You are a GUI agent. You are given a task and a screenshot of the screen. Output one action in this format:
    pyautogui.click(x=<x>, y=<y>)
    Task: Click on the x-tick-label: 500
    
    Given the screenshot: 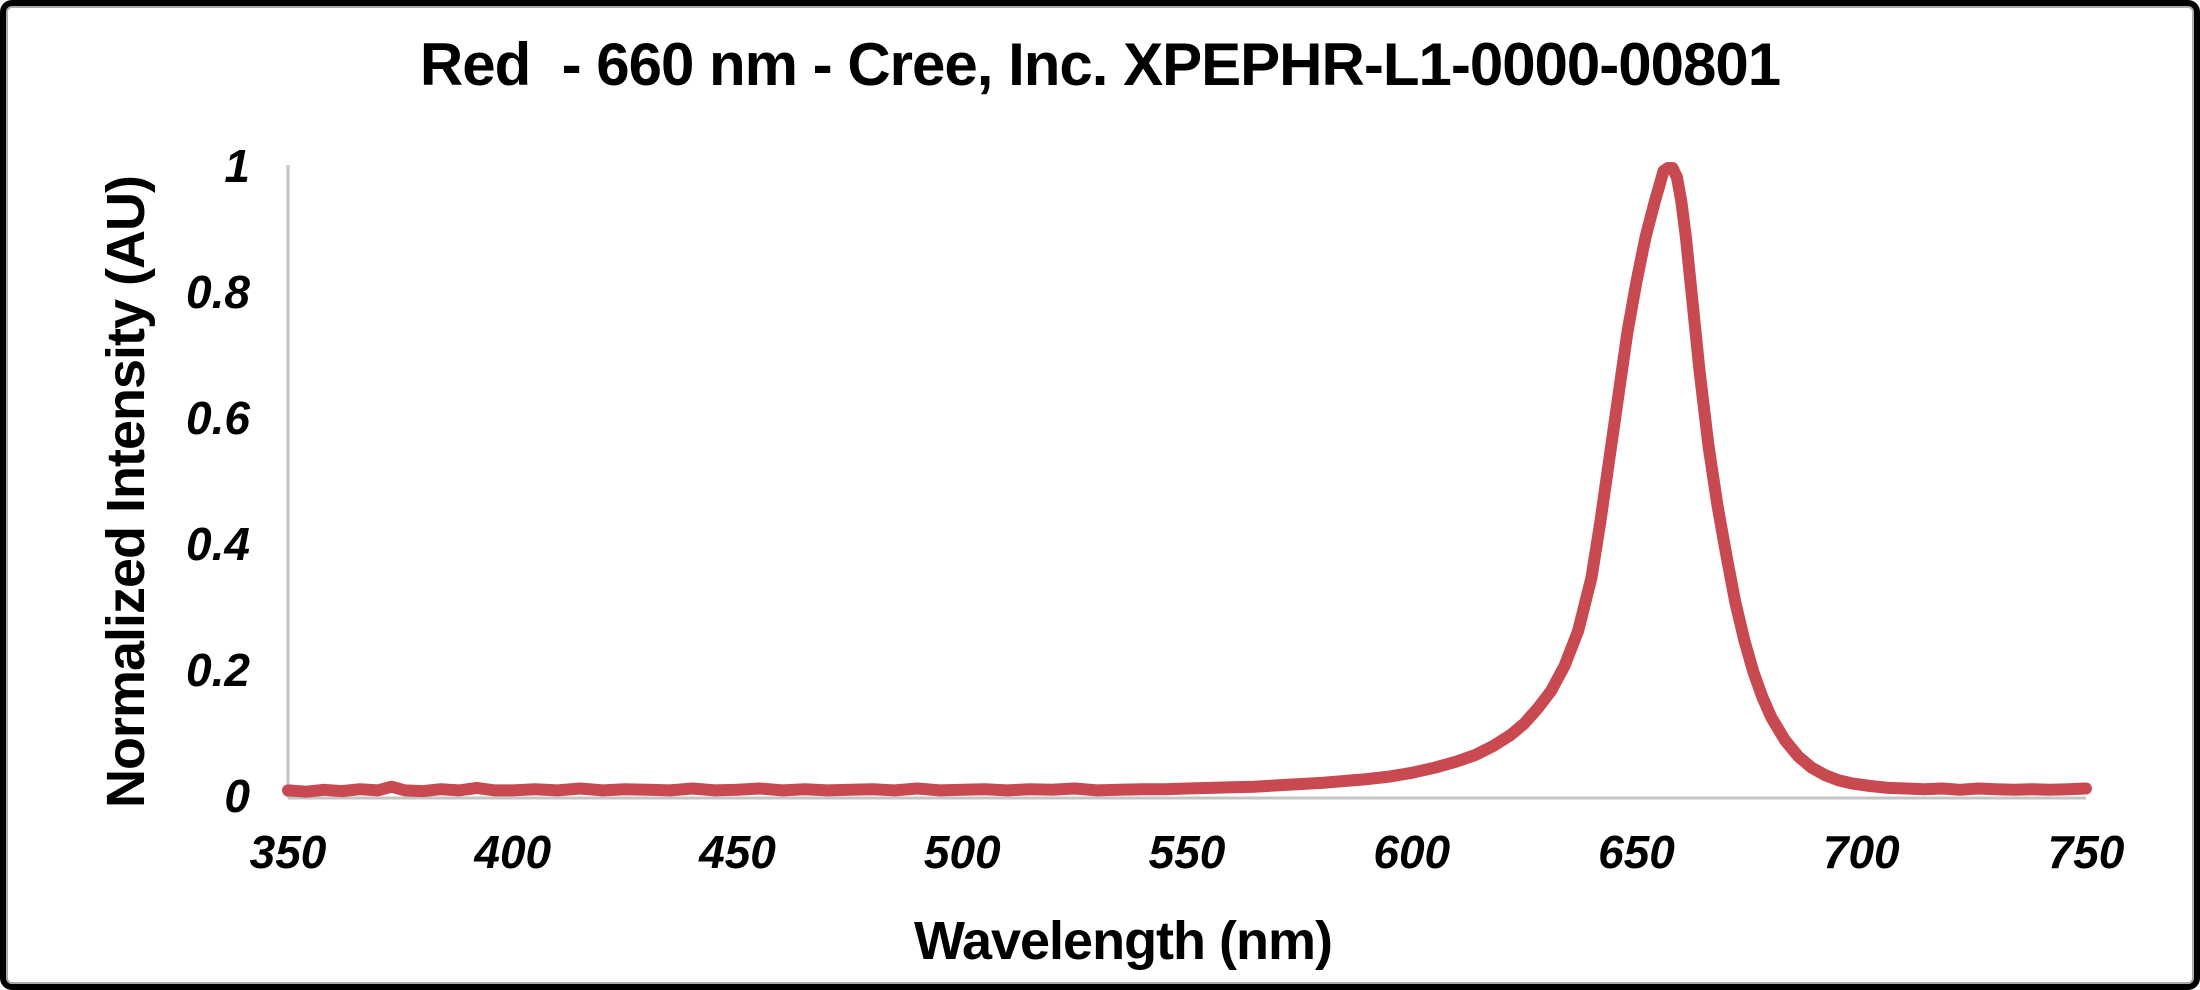 What is the action you would take?
    pyautogui.click(x=962, y=852)
    